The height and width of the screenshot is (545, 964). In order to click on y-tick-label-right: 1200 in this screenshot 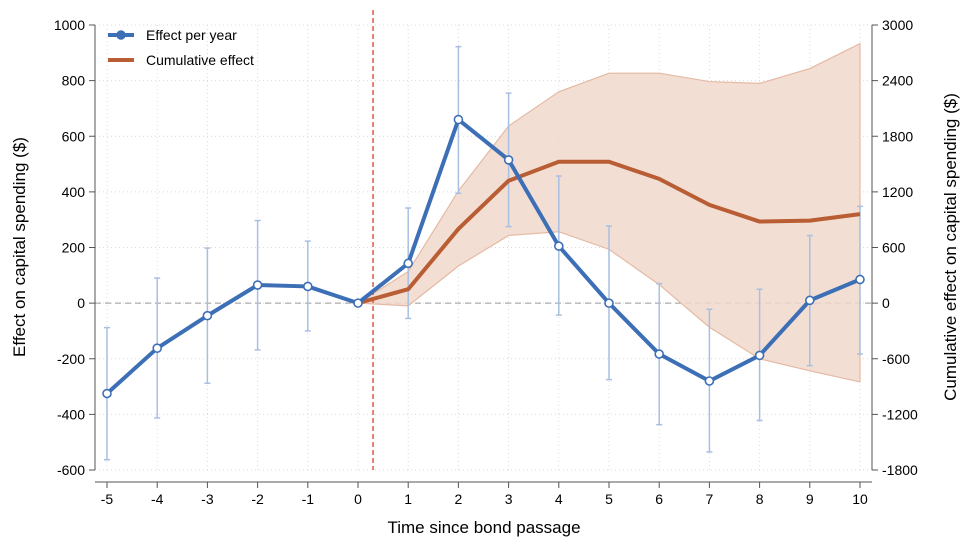, I will do `click(897, 192)`.